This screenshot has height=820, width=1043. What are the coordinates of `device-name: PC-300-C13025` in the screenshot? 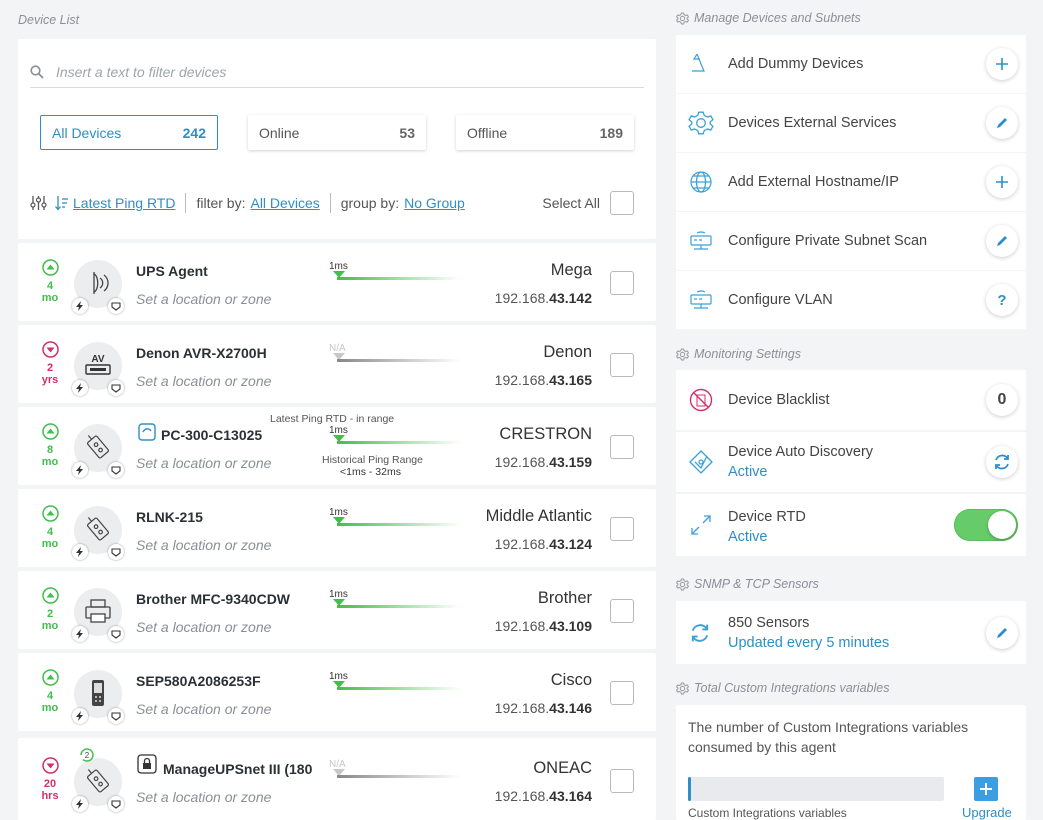 It's located at (212, 435).